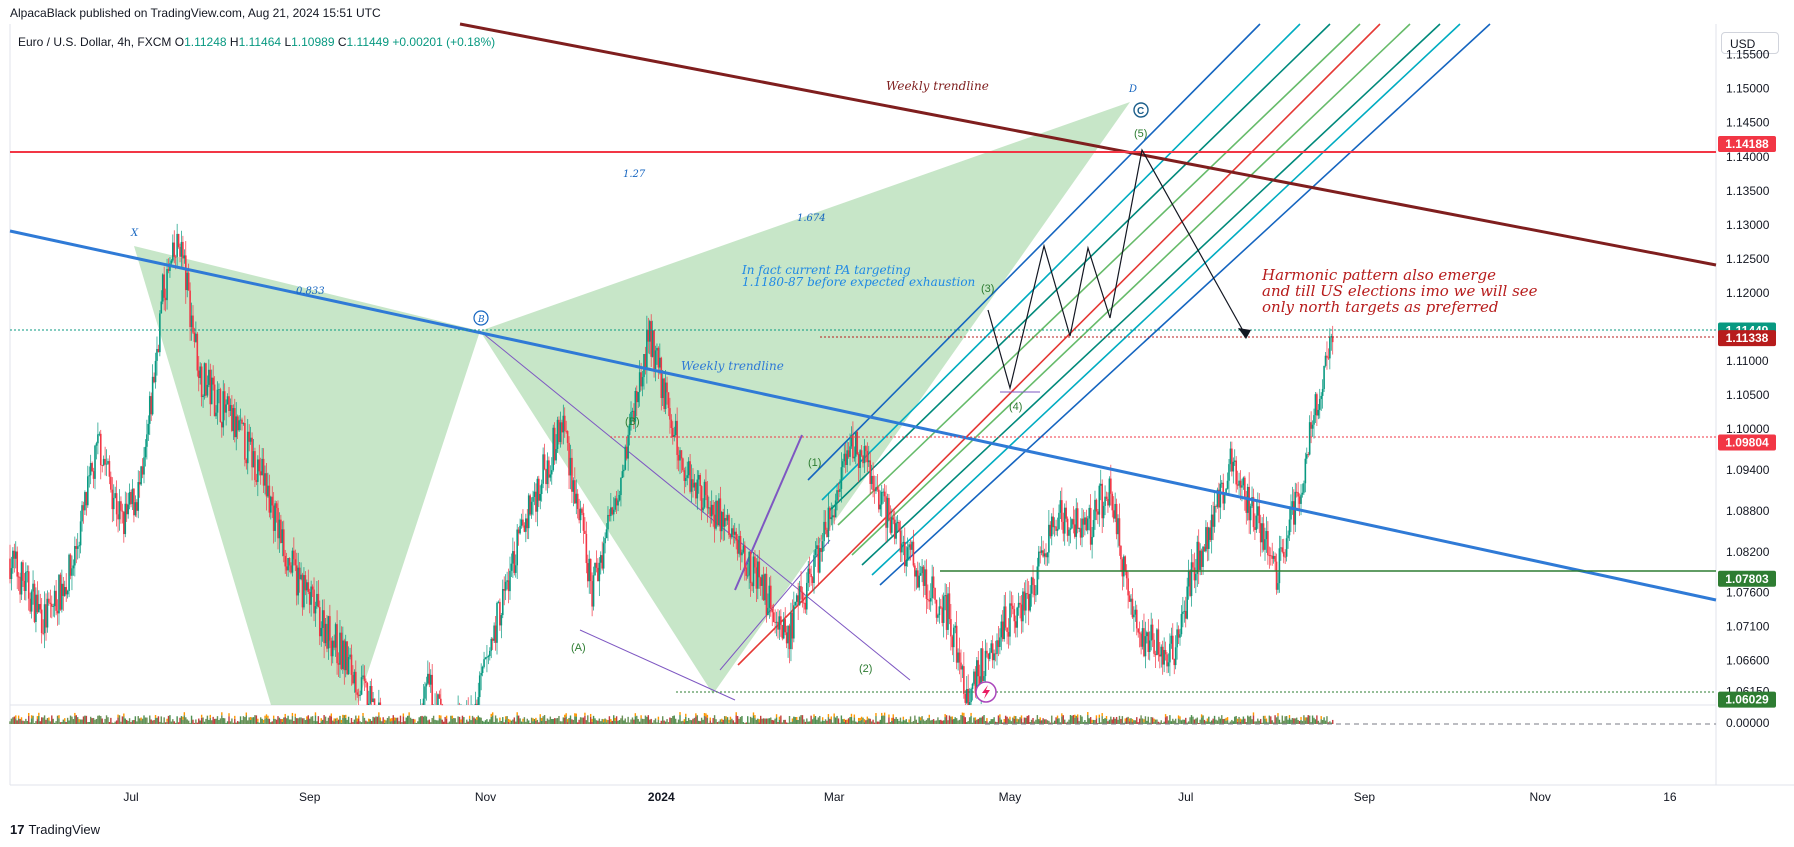  I want to click on low-label: L, so click(288, 42).